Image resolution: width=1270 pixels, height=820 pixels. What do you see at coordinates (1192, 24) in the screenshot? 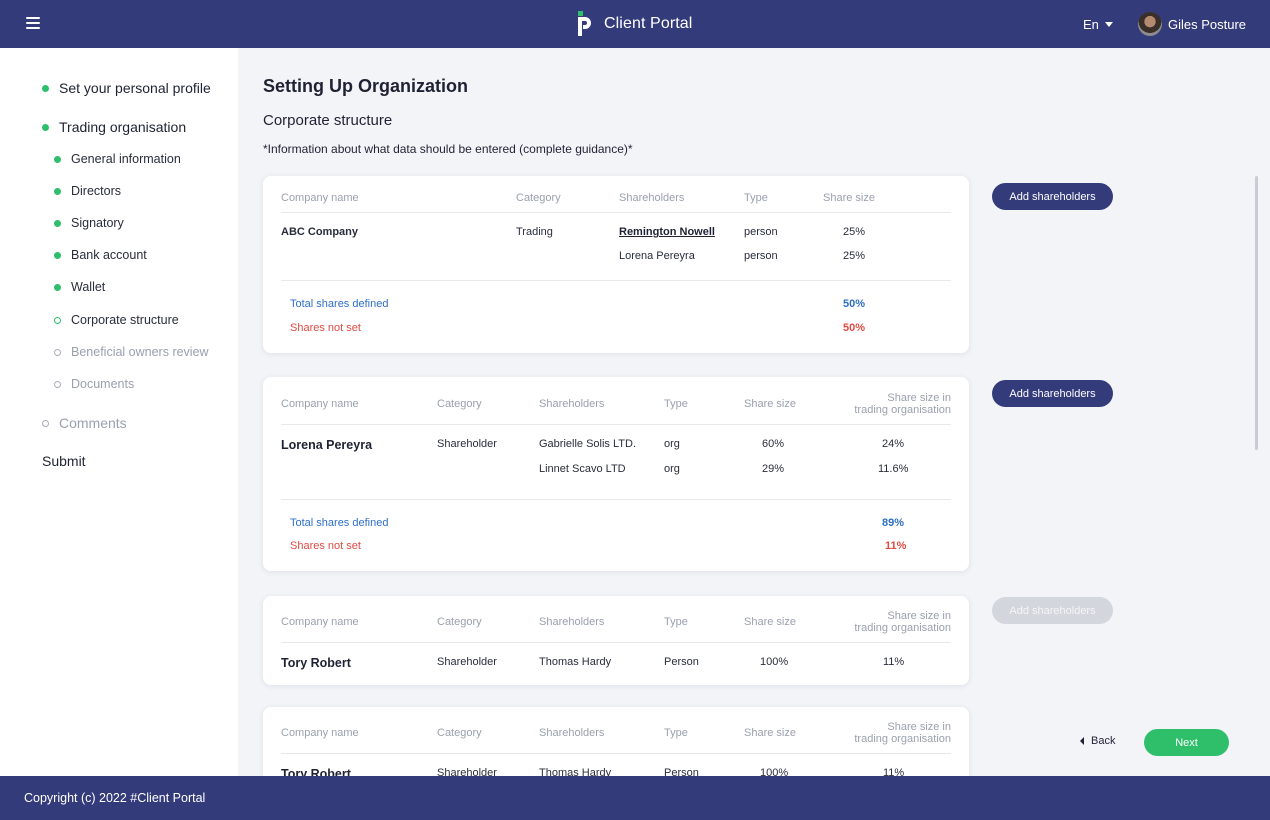
I see `user-menu: Giles Posture` at bounding box center [1192, 24].